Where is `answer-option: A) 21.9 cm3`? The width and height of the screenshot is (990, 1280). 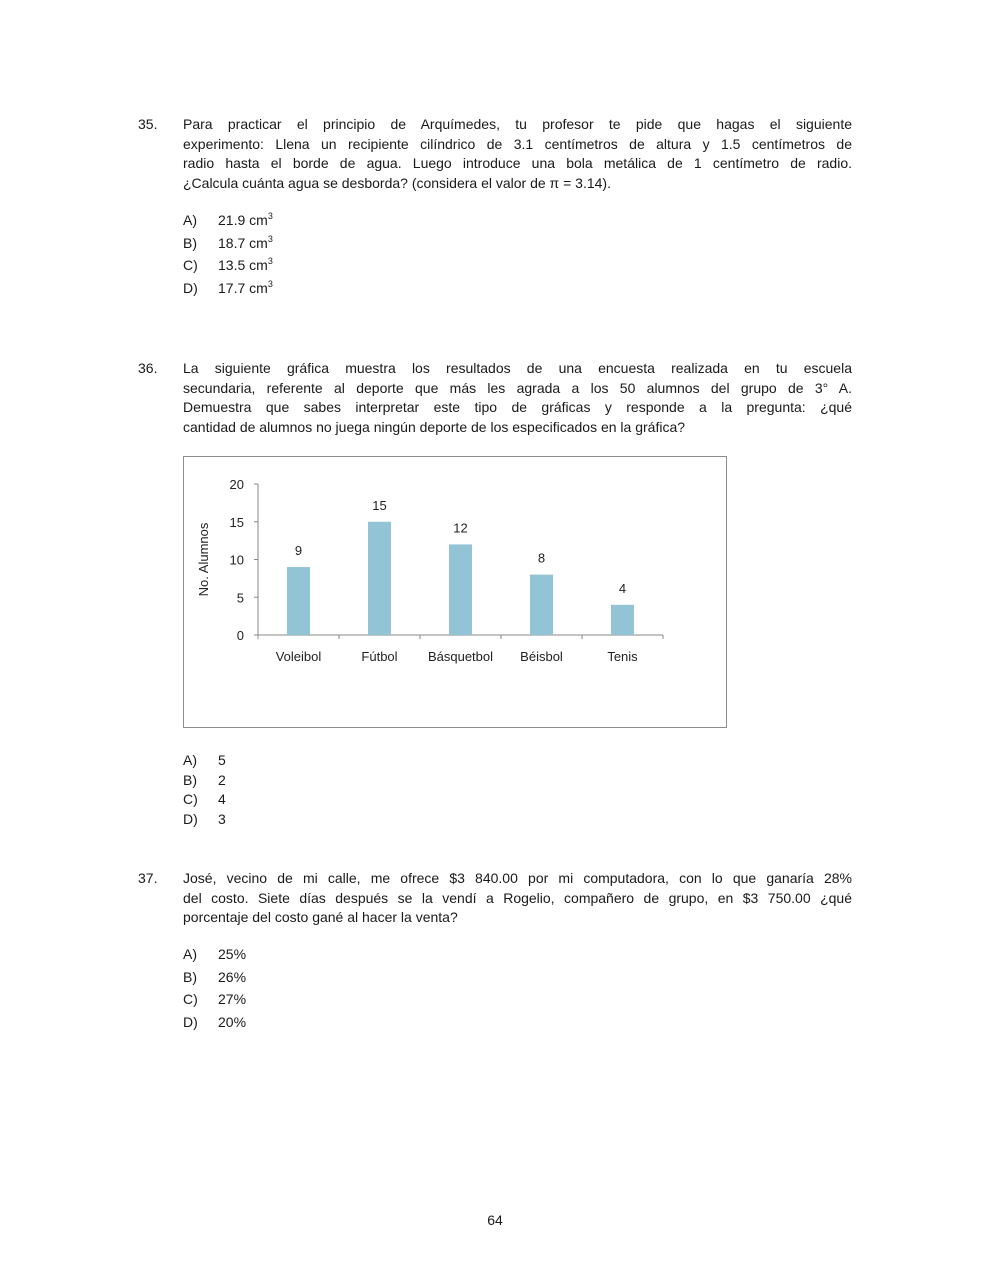 answer-option: A) 21.9 cm3 is located at coordinates (228, 220).